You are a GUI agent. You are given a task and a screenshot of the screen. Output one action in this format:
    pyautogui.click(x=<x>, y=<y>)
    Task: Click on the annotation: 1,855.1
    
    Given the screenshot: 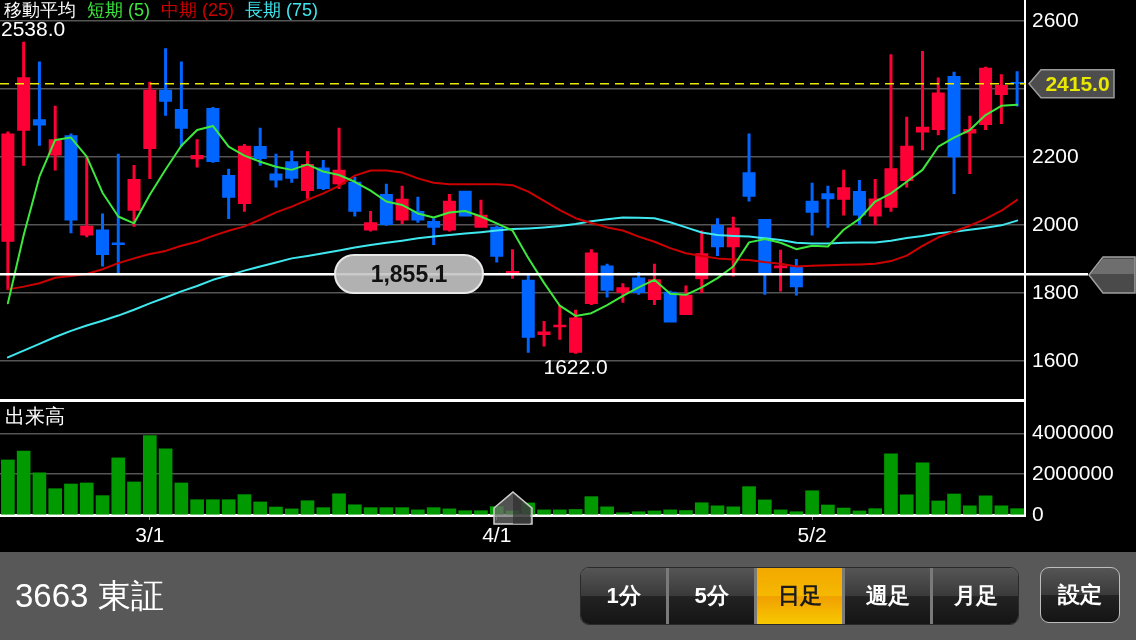 What is the action you would take?
    pyautogui.click(x=409, y=274)
    